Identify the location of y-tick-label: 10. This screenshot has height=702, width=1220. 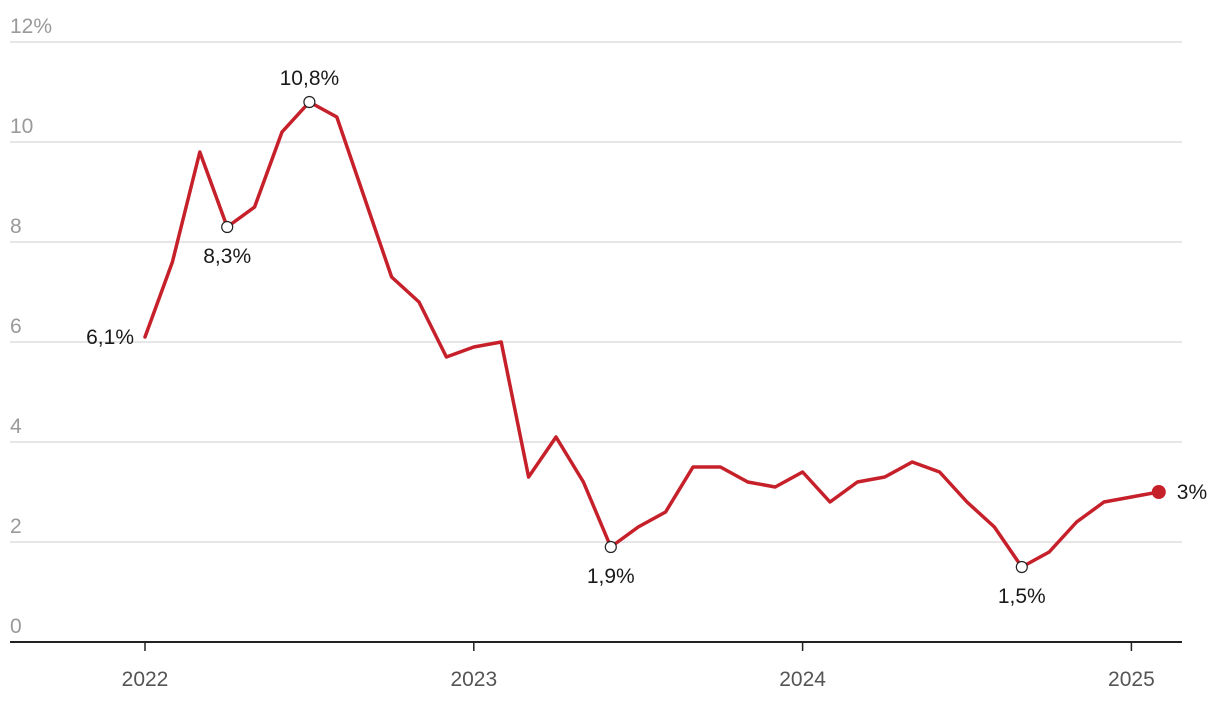
(21, 126).